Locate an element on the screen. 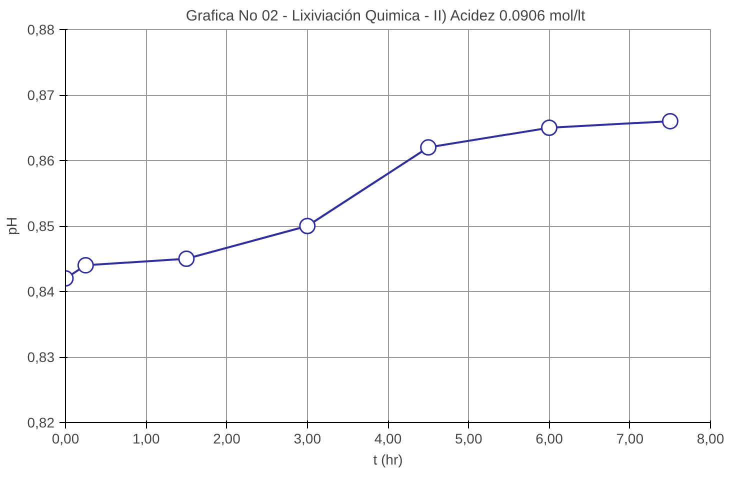  x-tick-label: 3,00 is located at coordinates (308, 438).